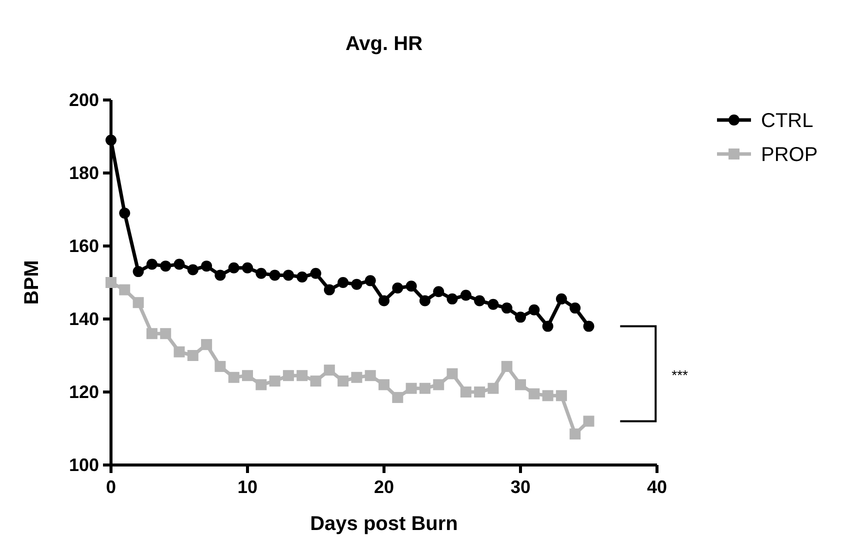 The height and width of the screenshot is (546, 861). Describe the element at coordinates (83, 392) in the screenshot. I see `y-tick-label: 120` at that location.